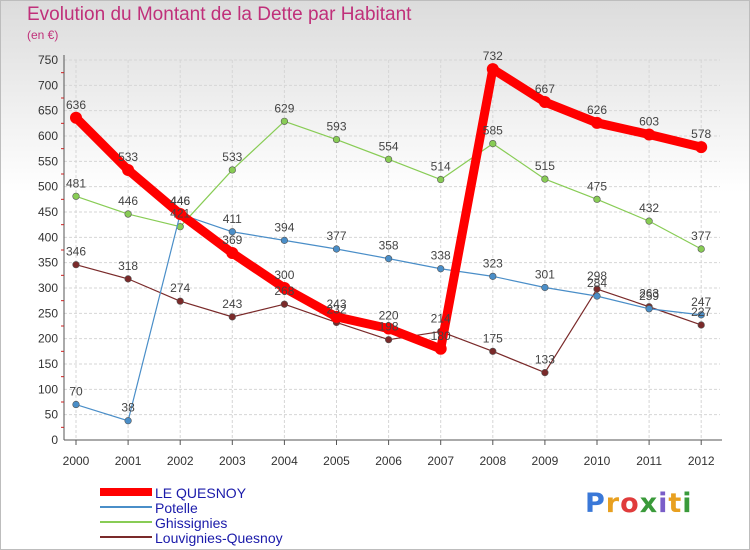  Describe the element at coordinates (441, 256) in the screenshot. I see `data-label: 338` at that location.